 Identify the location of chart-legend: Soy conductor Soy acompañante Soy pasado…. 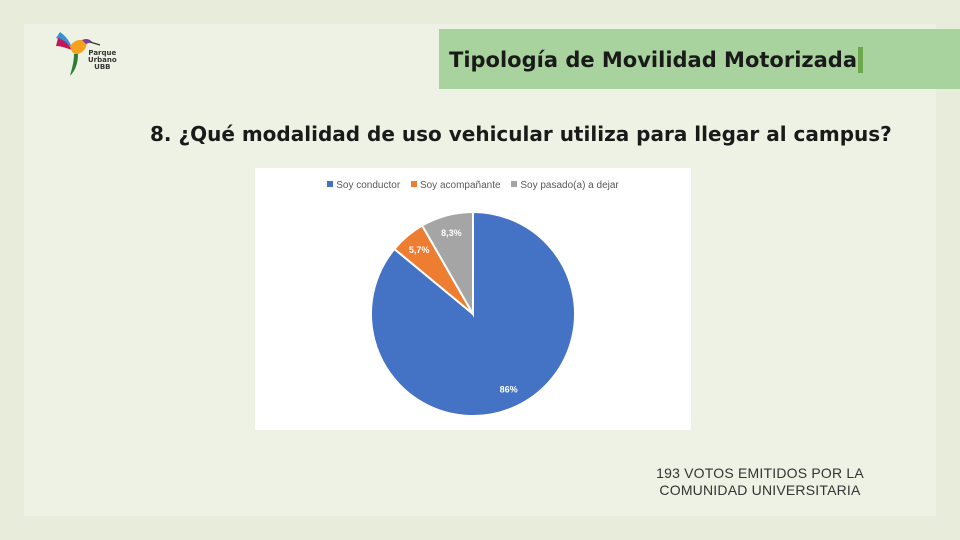
(473, 185).